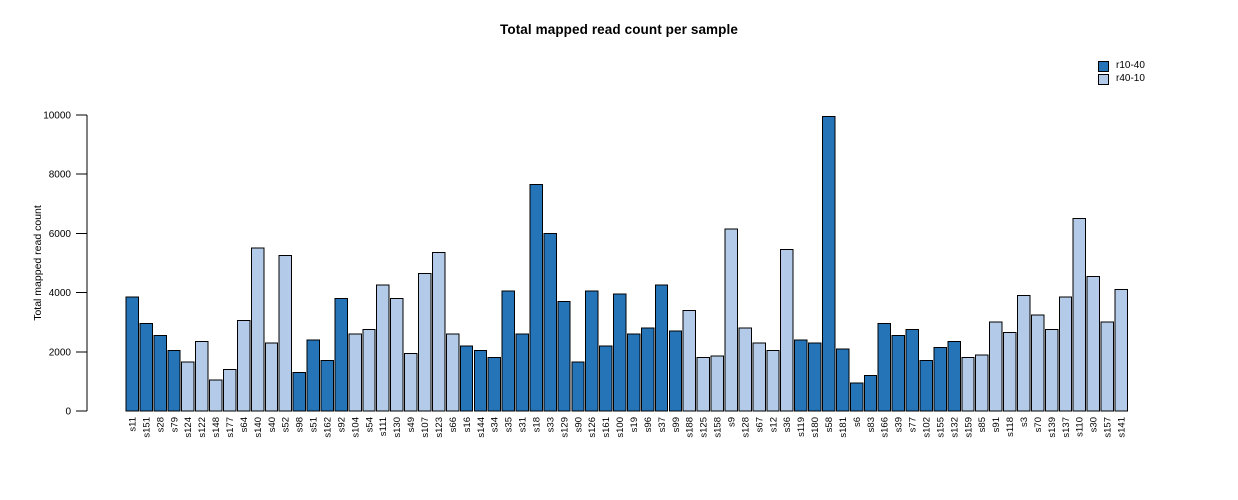 Image resolution: width=1238 pixels, height=500 pixels. What do you see at coordinates (1065, 354) in the screenshot?
I see `bar-s137` at bounding box center [1065, 354].